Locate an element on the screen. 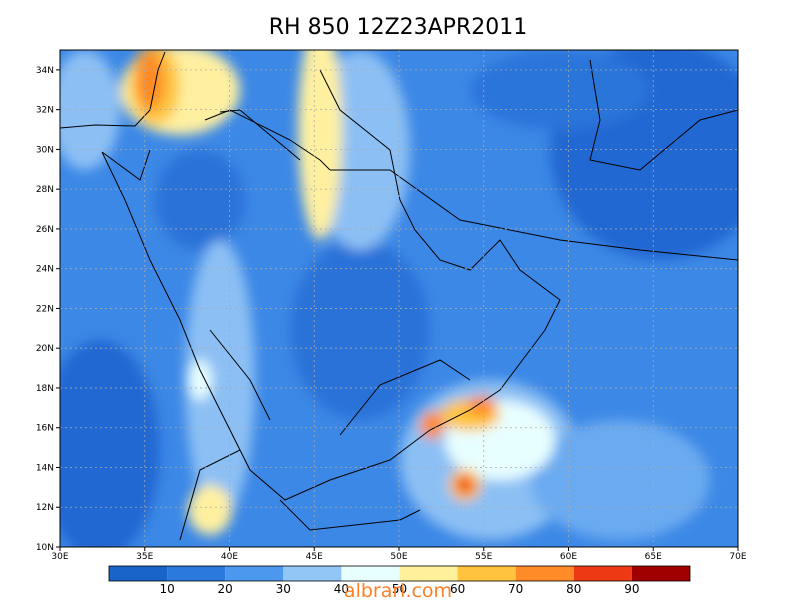 The height and width of the screenshot is (604, 800). colorbar-frame is located at coordinates (399, 573).